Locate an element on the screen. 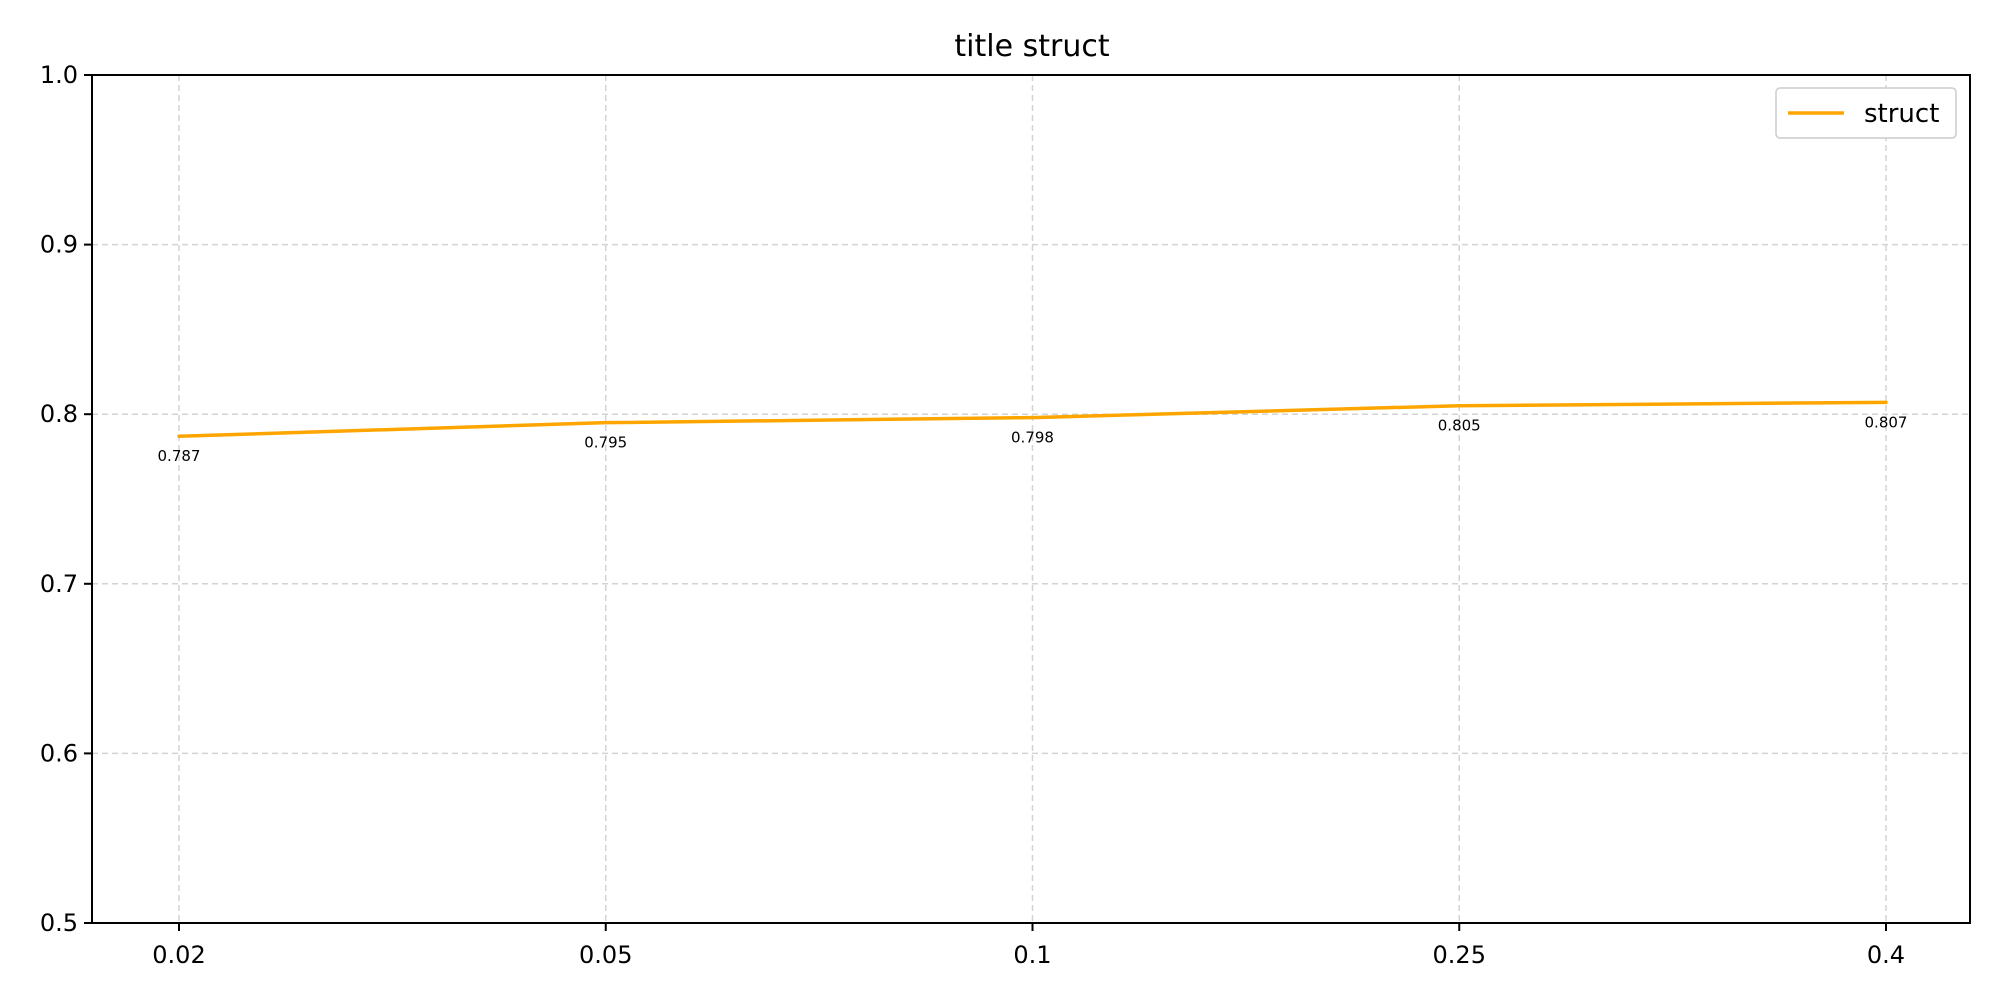  data-label: 0.807 is located at coordinates (1886, 422).